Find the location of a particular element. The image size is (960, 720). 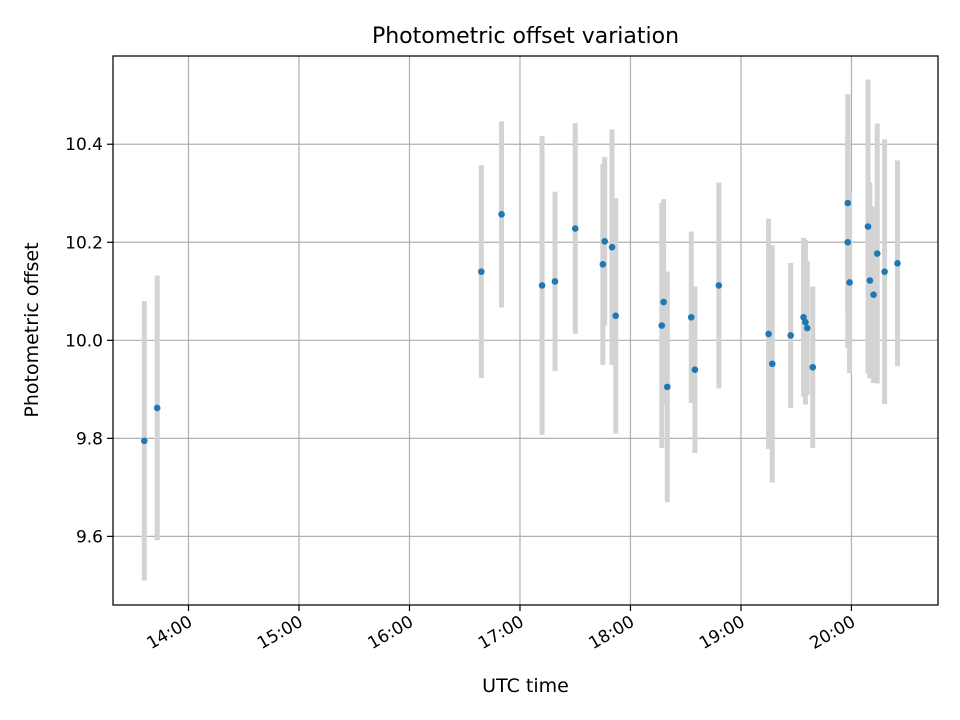

y-axis-ticks: 9.6 9.8 10.0 10.2 10.4 is located at coordinates (89, 341).